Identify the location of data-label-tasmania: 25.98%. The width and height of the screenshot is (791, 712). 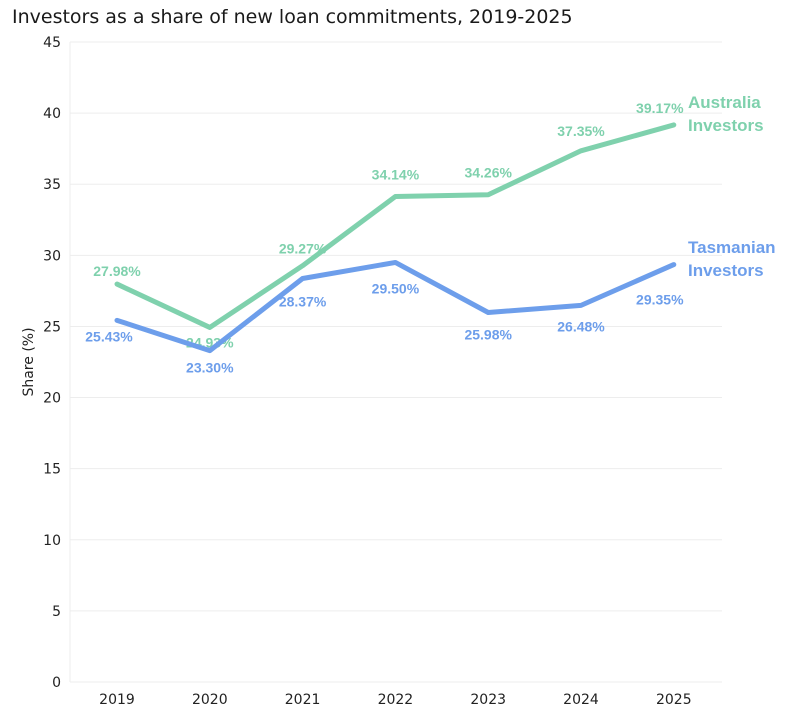
(488, 335).